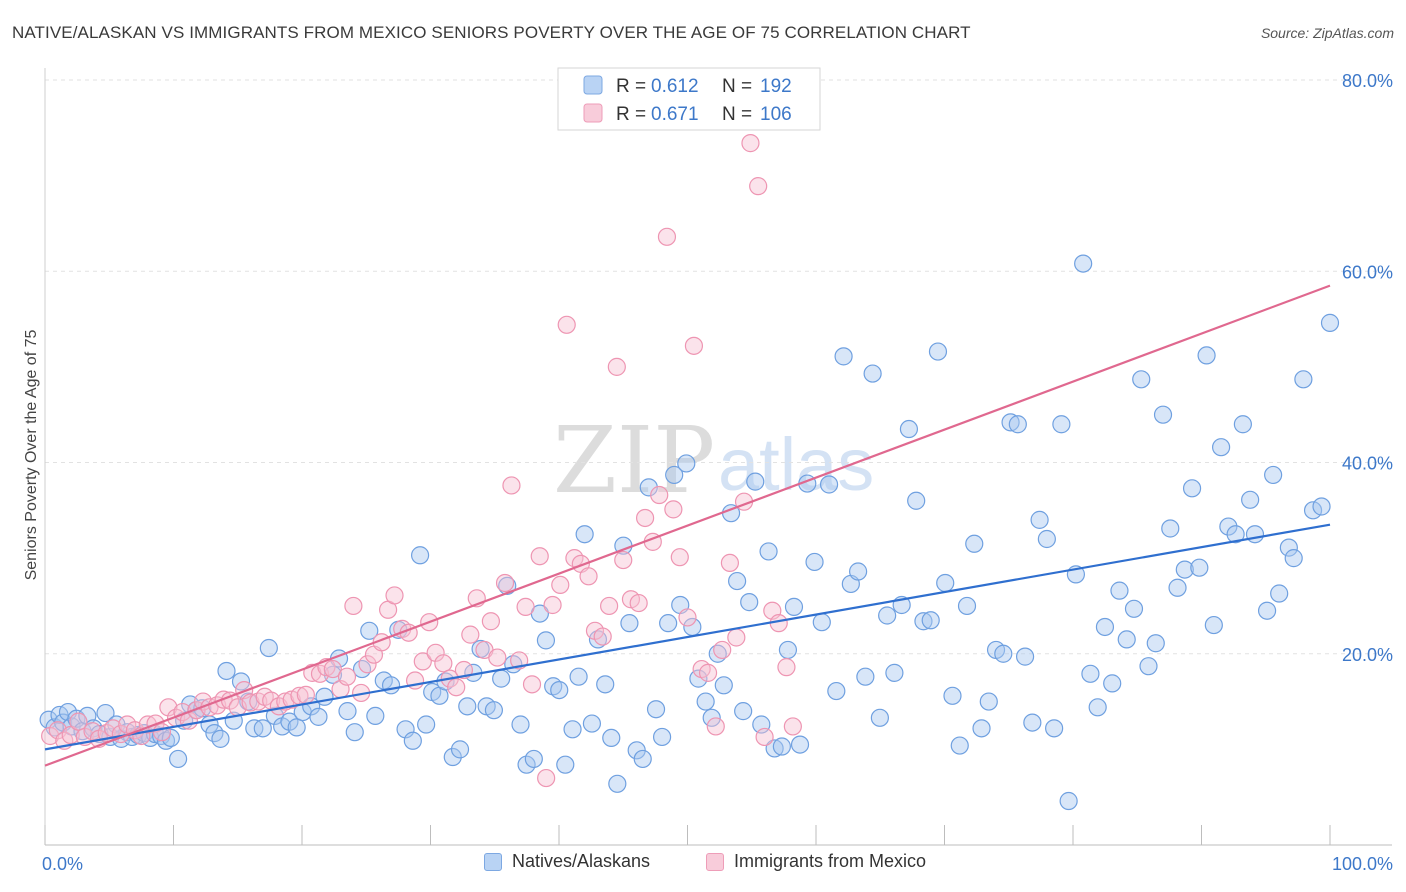 The image size is (1406, 892). I want to click on legend-label: Natives/Alaskans, so click(581, 861).